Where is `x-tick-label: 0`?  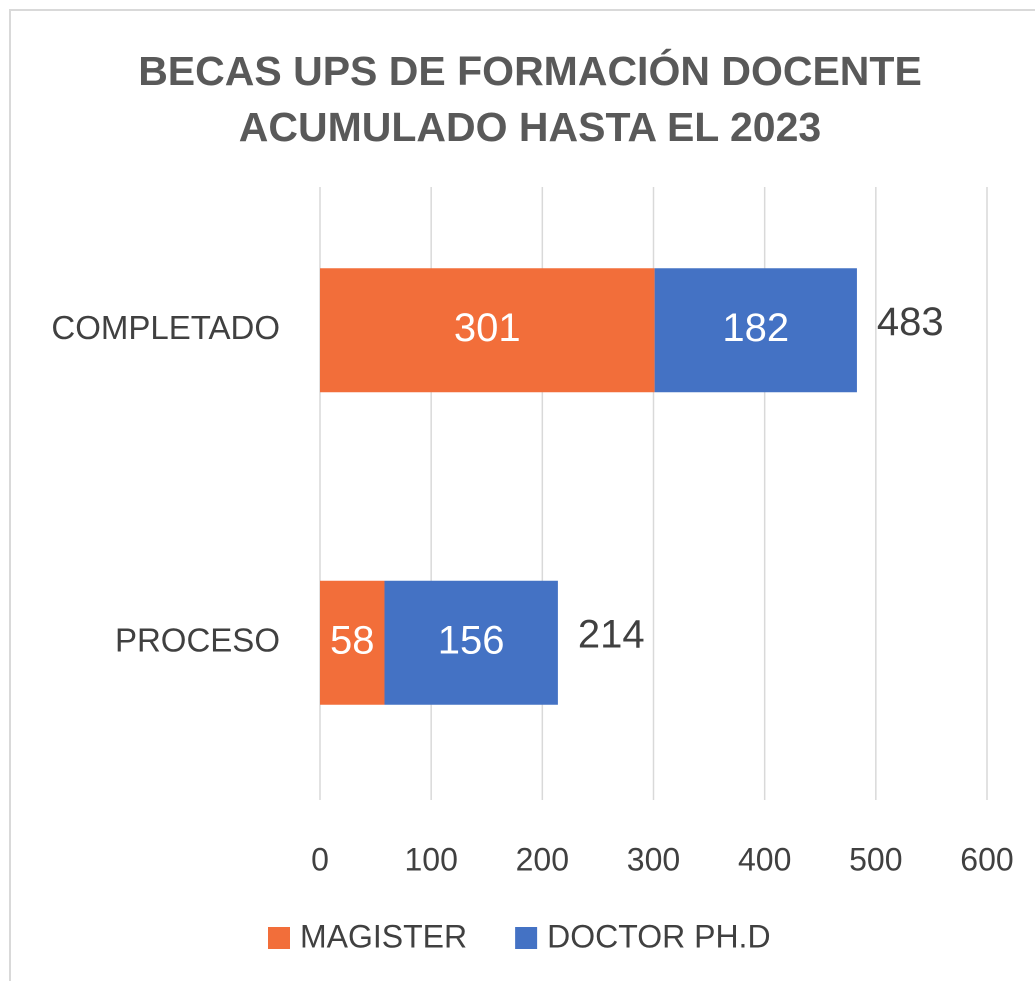 x-tick-label: 0 is located at coordinates (320, 859).